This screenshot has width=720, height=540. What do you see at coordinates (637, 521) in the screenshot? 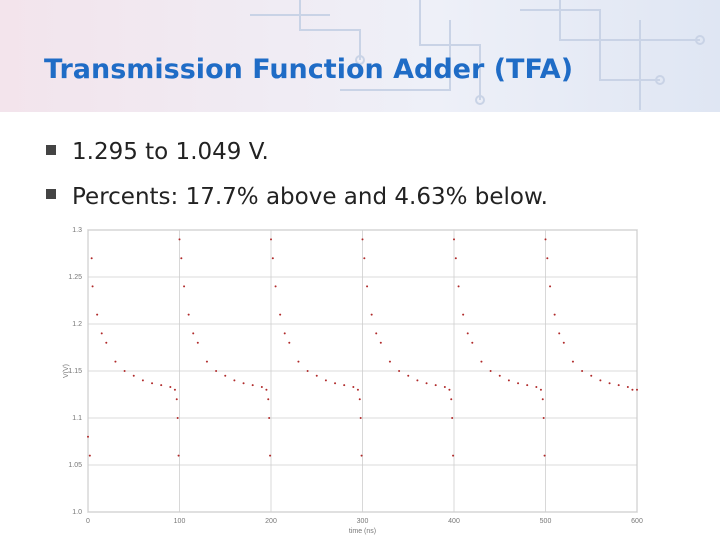
I see `x-tick-label: 600` at bounding box center [637, 521].